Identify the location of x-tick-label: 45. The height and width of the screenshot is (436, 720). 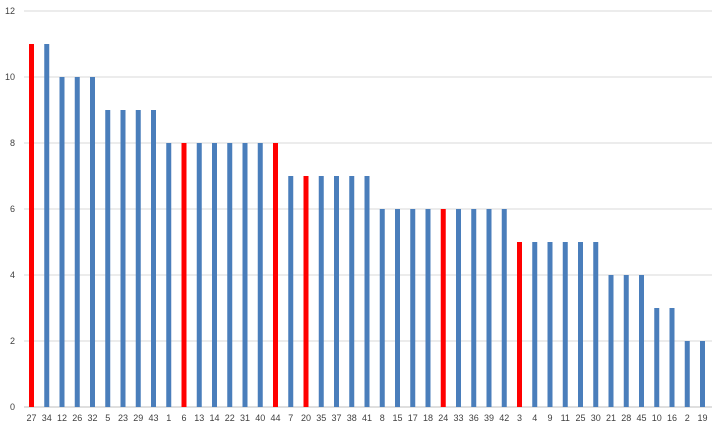
(641, 418).